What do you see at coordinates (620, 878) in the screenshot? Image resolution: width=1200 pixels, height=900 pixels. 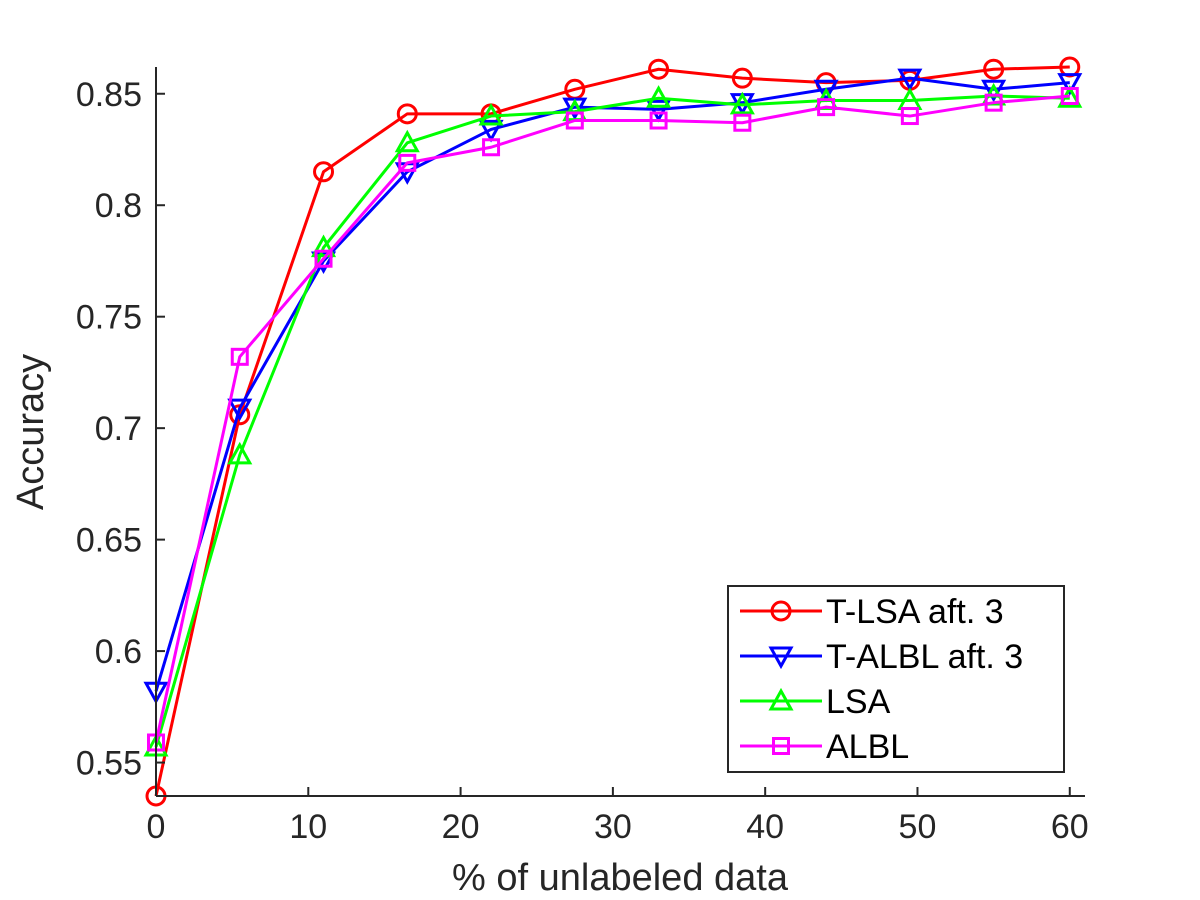 I see `x-axis-label: % of unlabeled data` at bounding box center [620, 878].